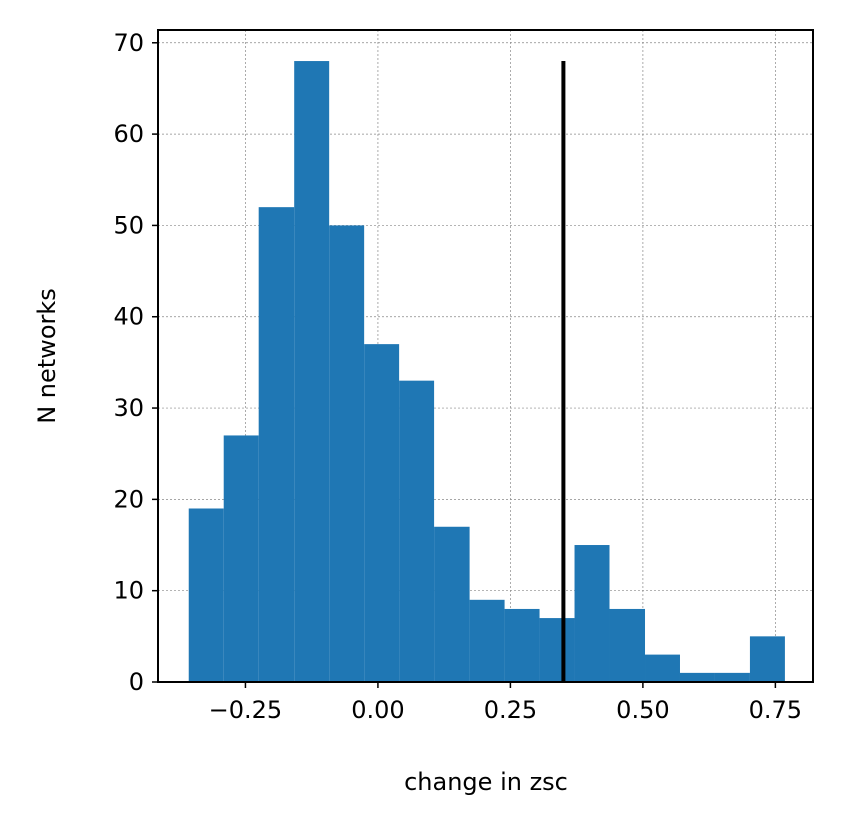 This screenshot has width=848, height=833. I want to click on x-axis-label: change in zsc, so click(486, 782).